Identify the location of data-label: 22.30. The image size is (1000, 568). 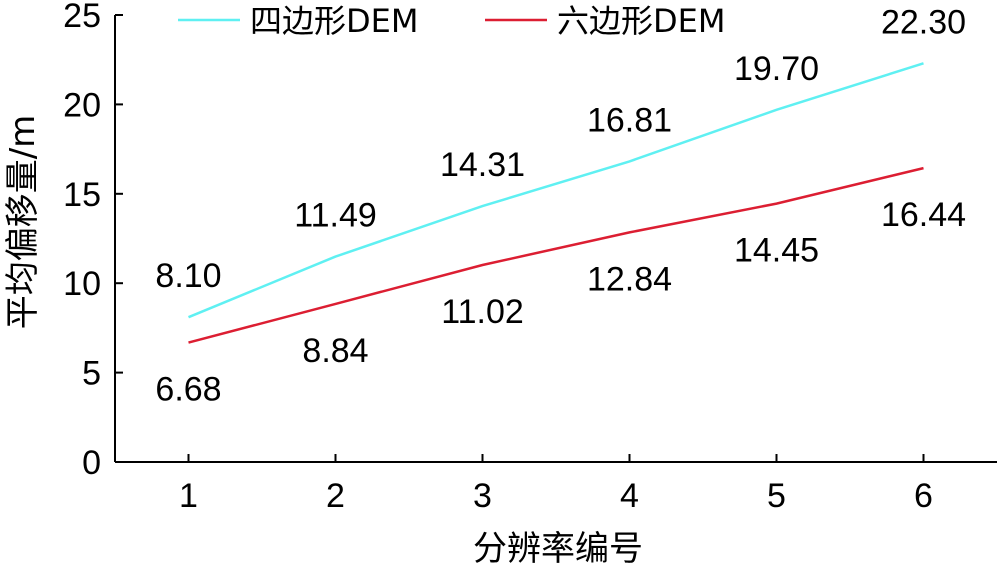
(923, 22).